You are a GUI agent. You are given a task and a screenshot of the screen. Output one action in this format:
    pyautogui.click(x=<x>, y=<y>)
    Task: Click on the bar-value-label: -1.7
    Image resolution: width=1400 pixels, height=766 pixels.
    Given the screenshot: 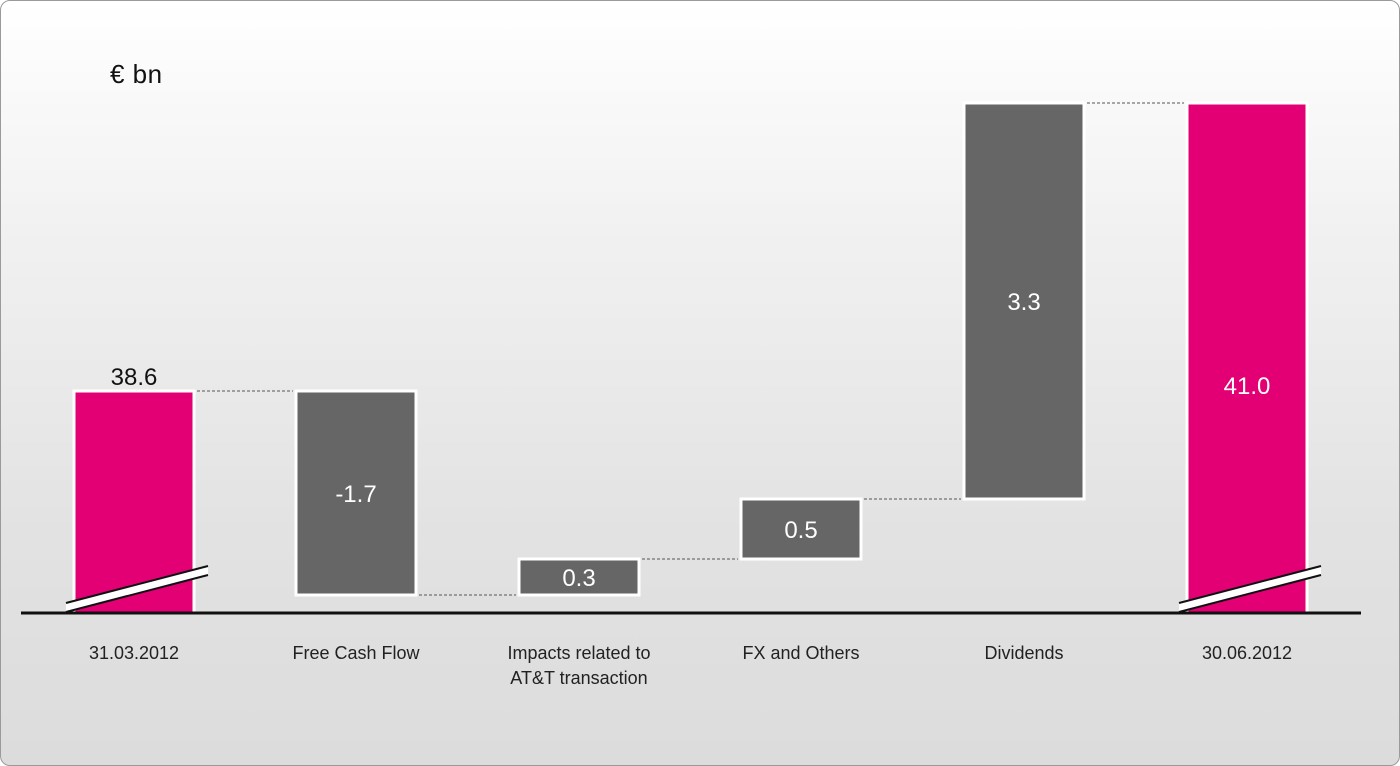 What is the action you would take?
    pyautogui.click(x=355, y=494)
    